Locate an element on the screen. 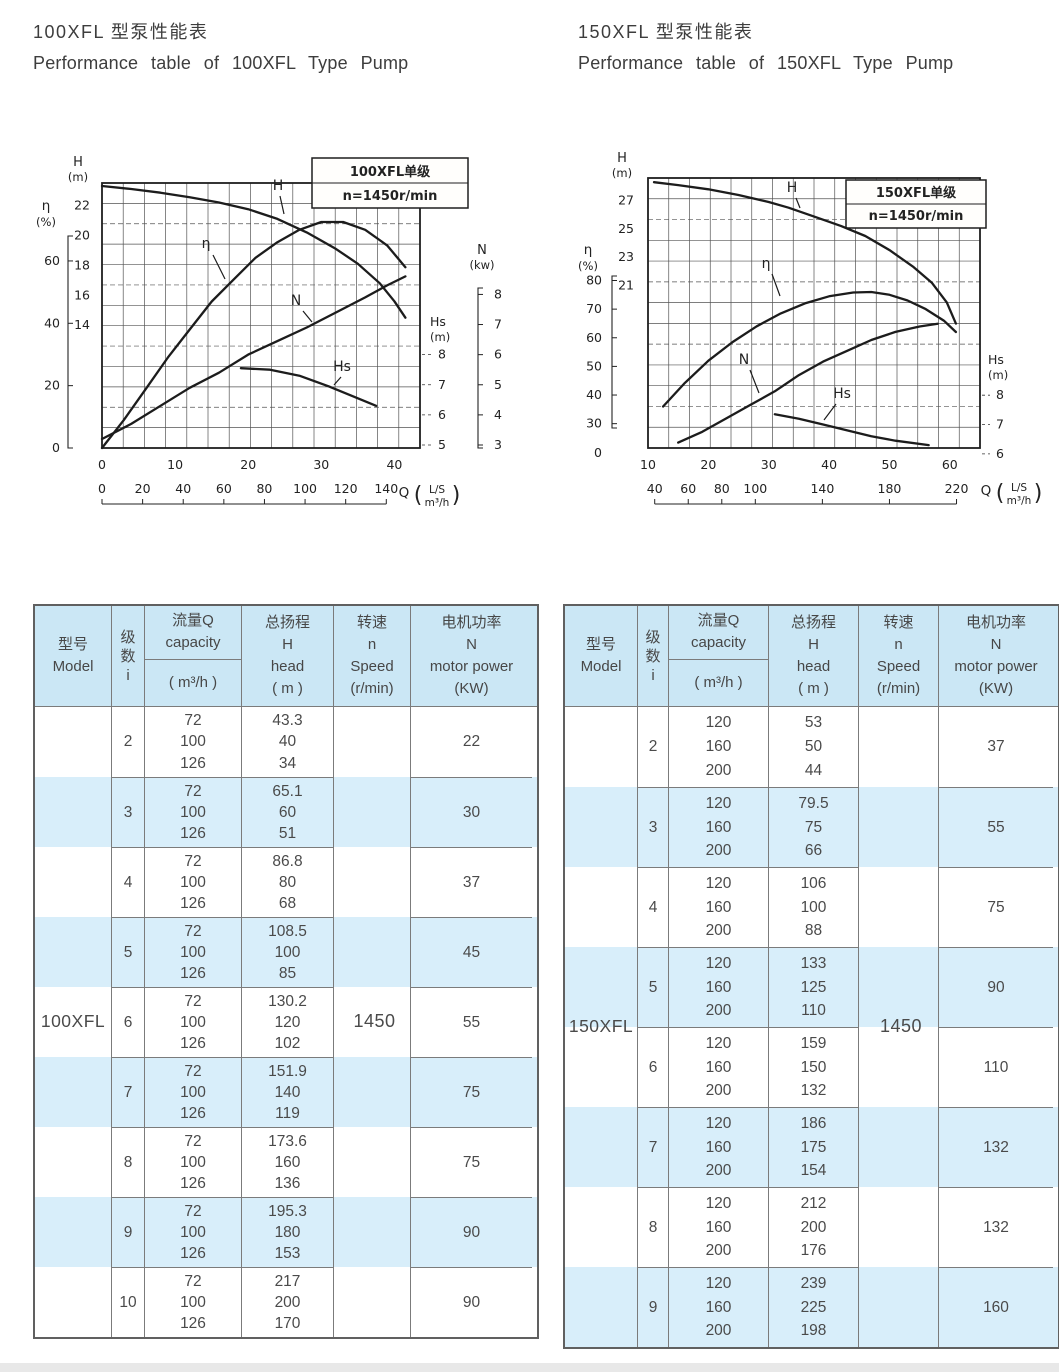 The image size is (1059, 1372). page-bottom-strip is located at coordinates (529, 1367).